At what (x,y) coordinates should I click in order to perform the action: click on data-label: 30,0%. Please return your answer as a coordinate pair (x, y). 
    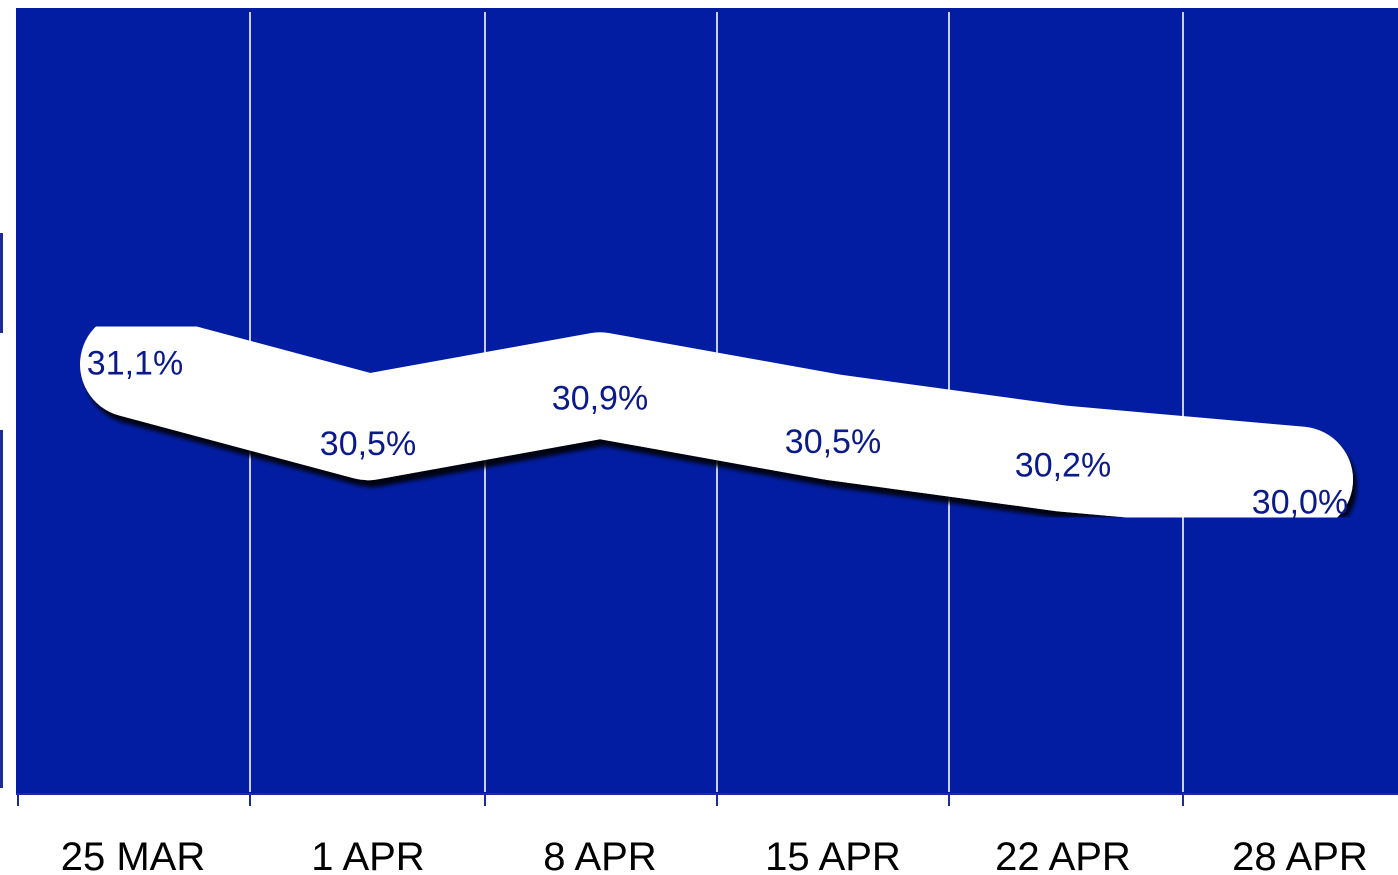
    Looking at the image, I should click on (1300, 503).